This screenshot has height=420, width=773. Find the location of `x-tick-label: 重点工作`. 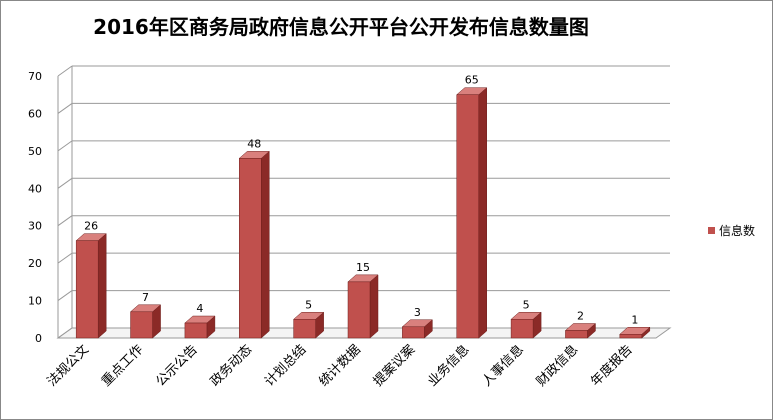

x-tick-label: 重点工作 is located at coordinates (122, 366).